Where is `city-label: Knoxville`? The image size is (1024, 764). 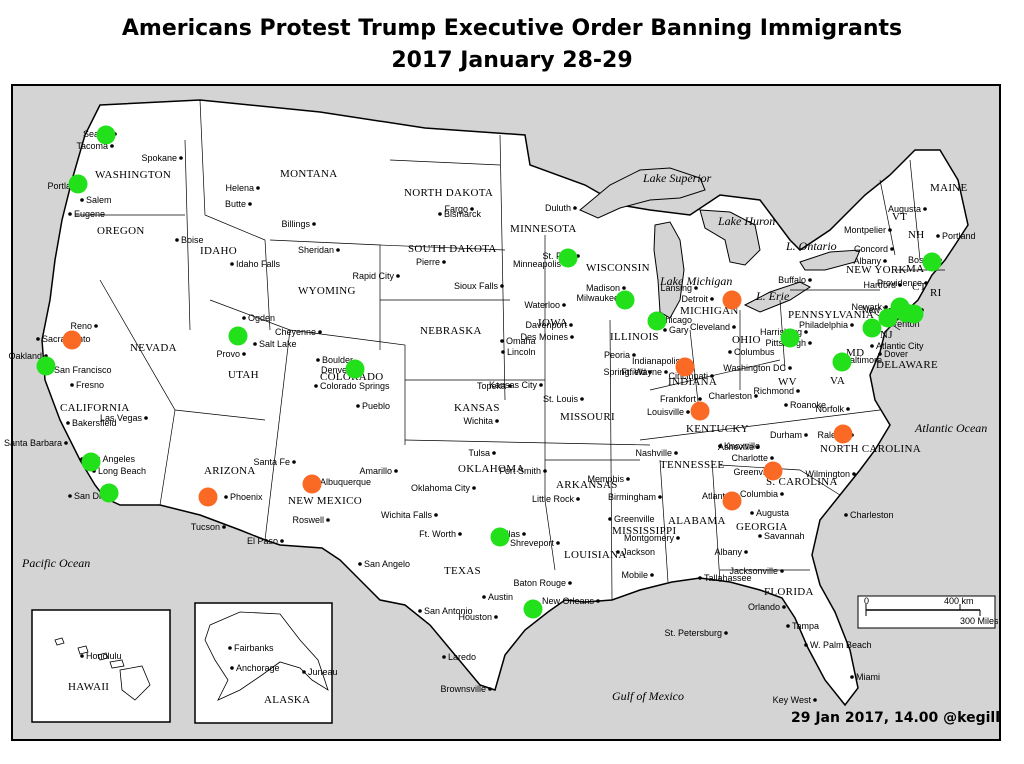
city-label: Knoxville is located at coordinates (742, 446).